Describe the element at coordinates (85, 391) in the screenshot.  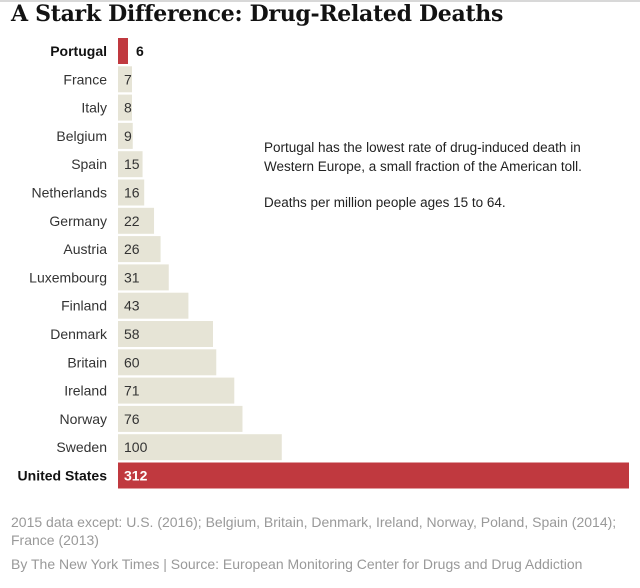
I see `category-label-ireland: Ireland` at that location.